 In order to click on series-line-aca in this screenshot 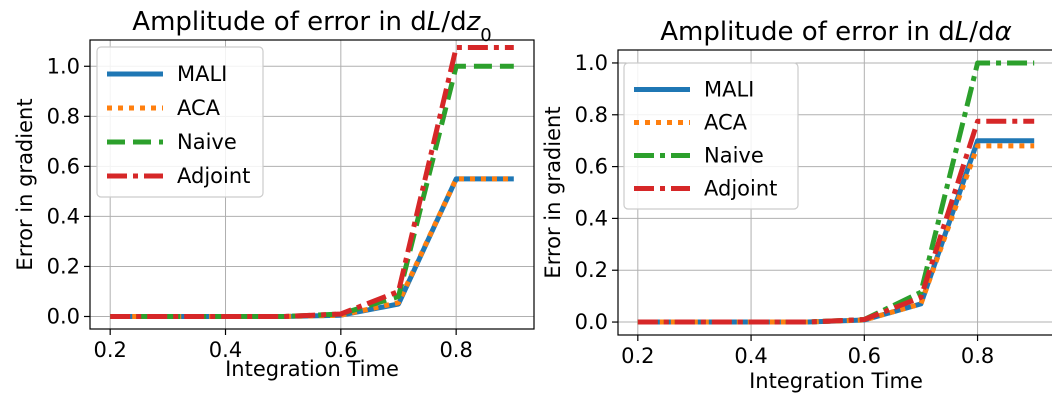, I will do `click(312, 247)`.